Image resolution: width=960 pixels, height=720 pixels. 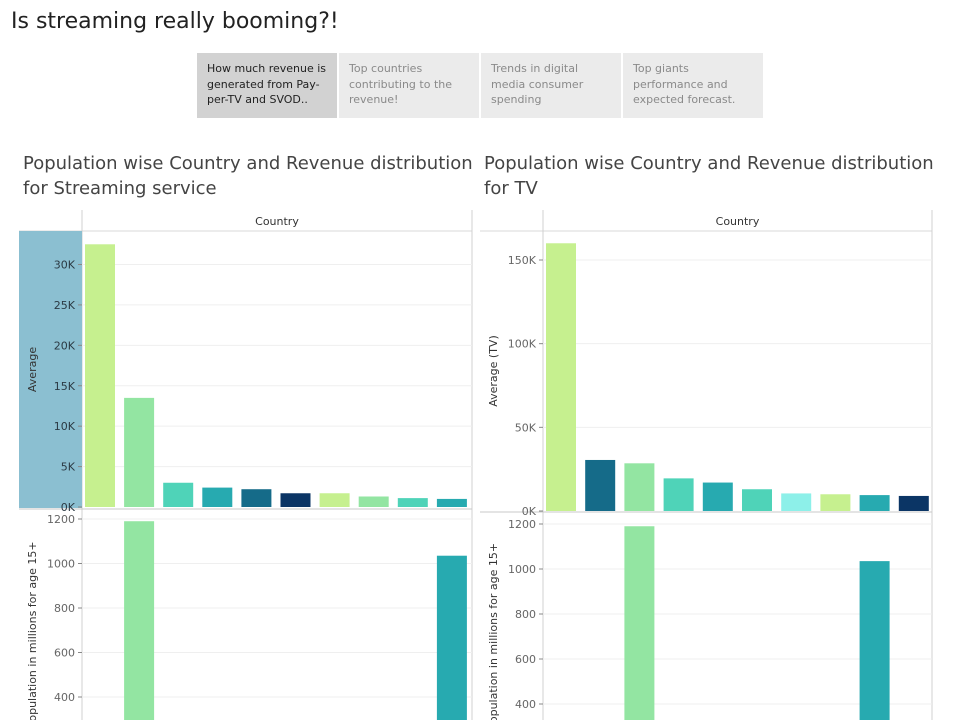 I want to click on y-tick-label: 50K, so click(x=526, y=427).